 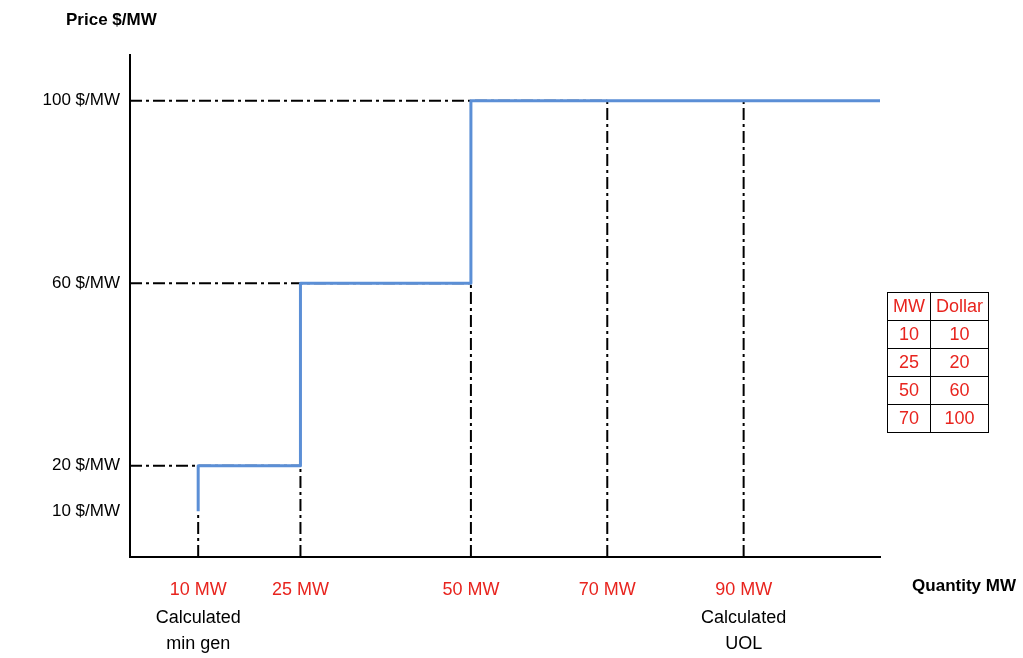 What do you see at coordinates (607, 588) in the screenshot?
I see `x-tick-label: 70 MW` at bounding box center [607, 588].